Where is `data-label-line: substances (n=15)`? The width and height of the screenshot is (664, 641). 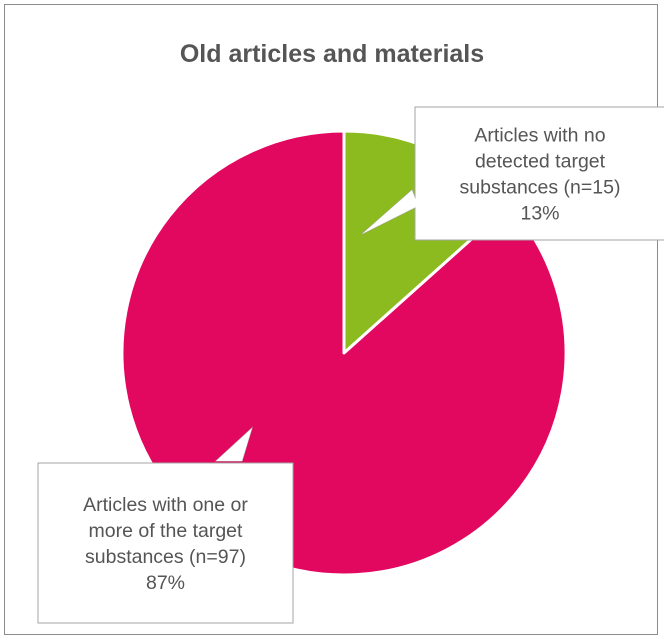 data-label-line: substances (n=15) is located at coordinates (540, 188).